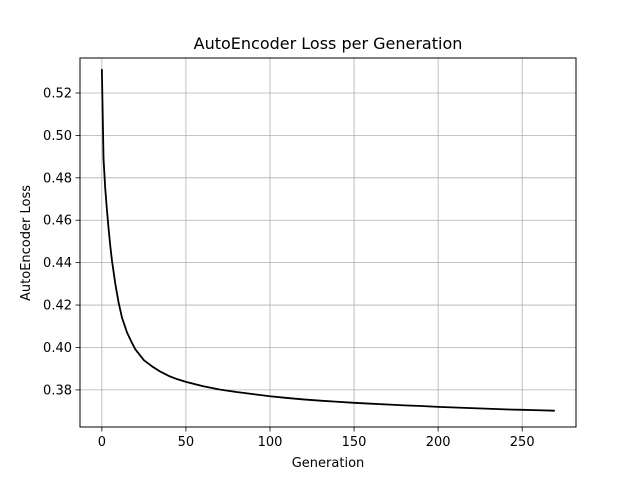  What do you see at coordinates (57, 348) in the screenshot?
I see `y-tick-label: 0.40` at bounding box center [57, 348].